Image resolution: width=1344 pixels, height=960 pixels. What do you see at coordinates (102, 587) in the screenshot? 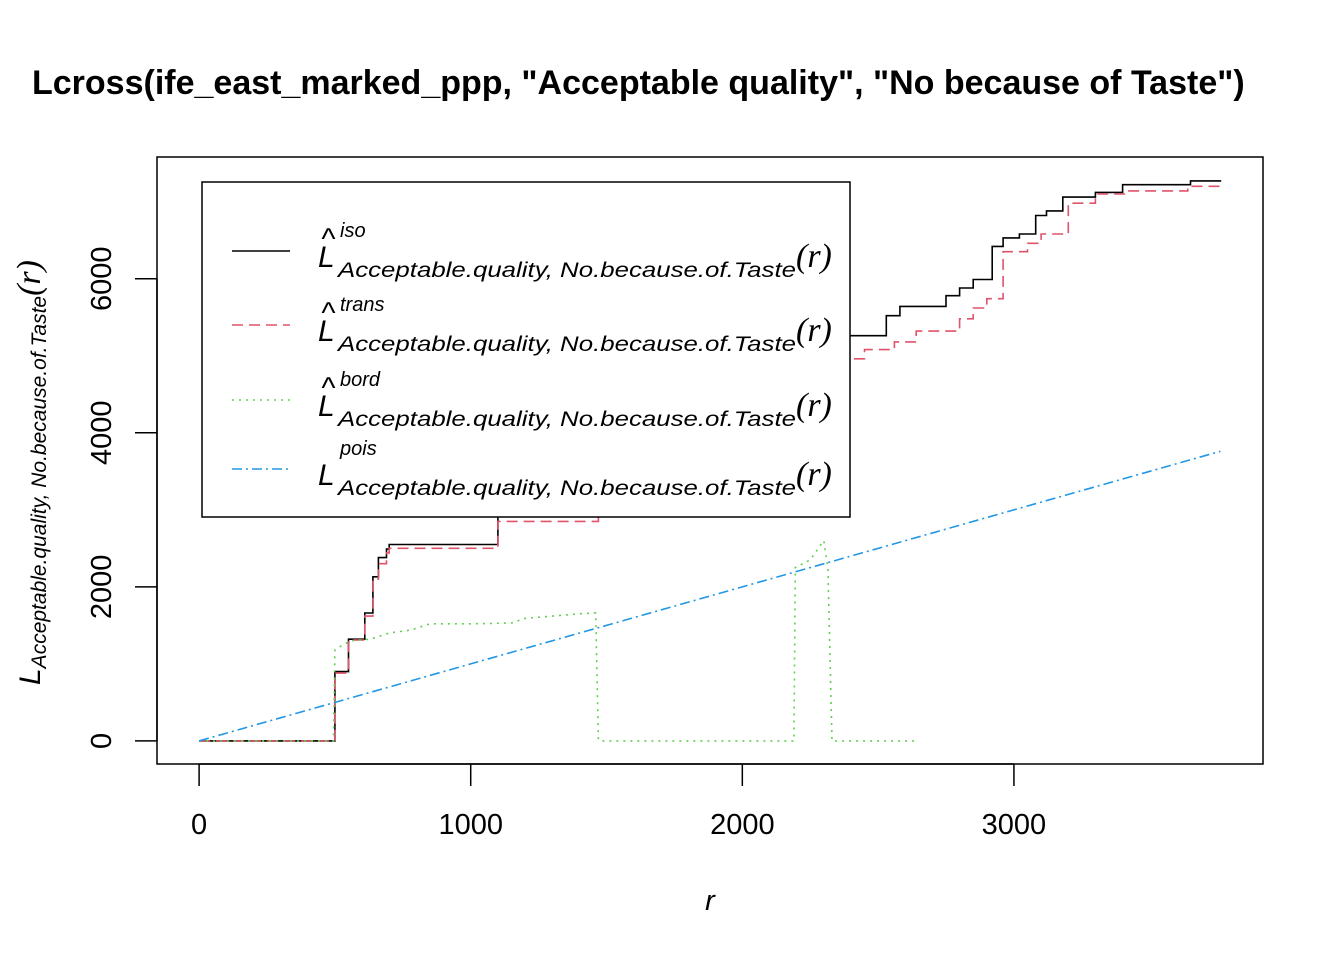
I see `y-tick-label: 2000` at bounding box center [102, 587].